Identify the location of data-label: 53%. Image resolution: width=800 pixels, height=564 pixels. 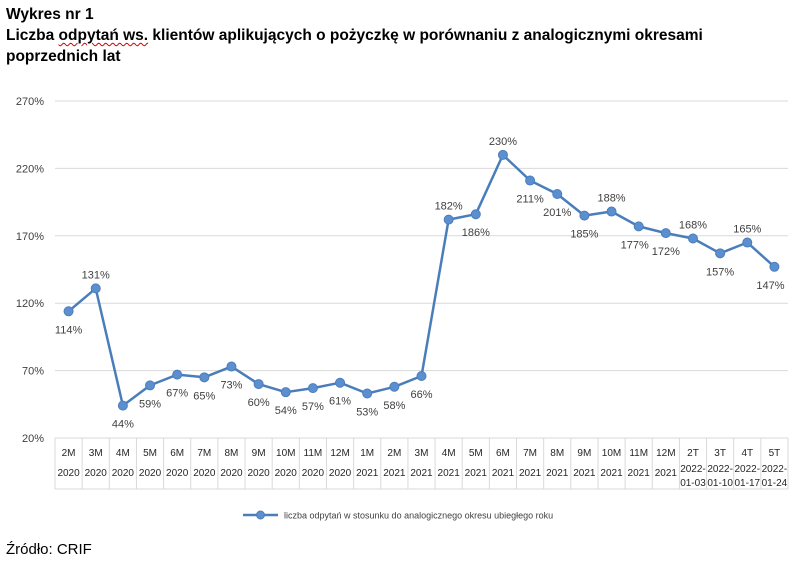
(367, 413).